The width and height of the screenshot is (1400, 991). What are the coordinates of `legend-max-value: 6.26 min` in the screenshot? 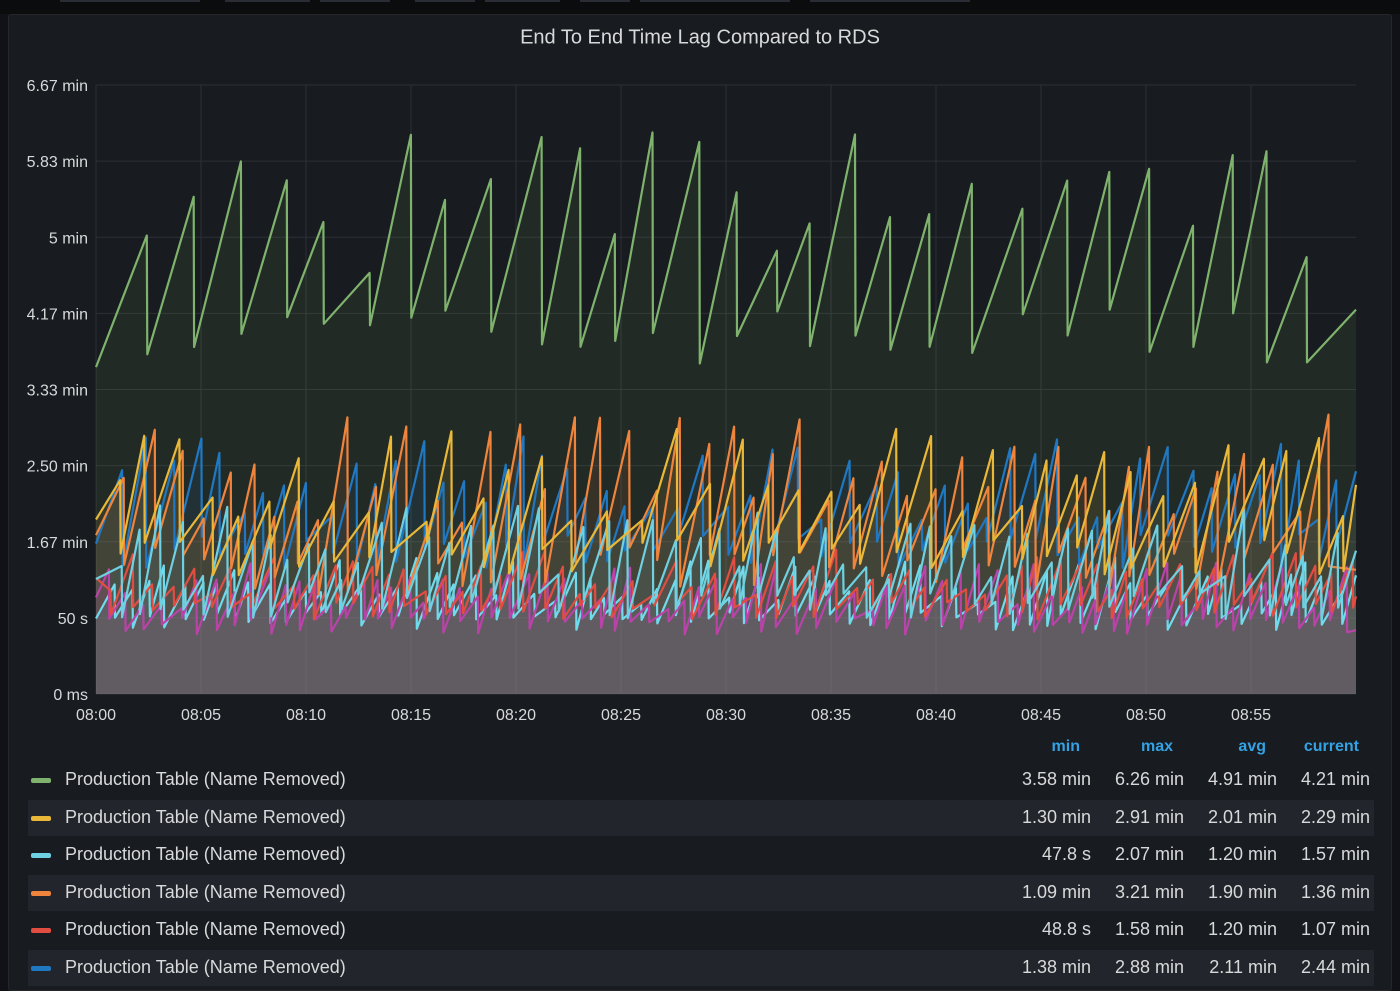 It's located at (1149, 779).